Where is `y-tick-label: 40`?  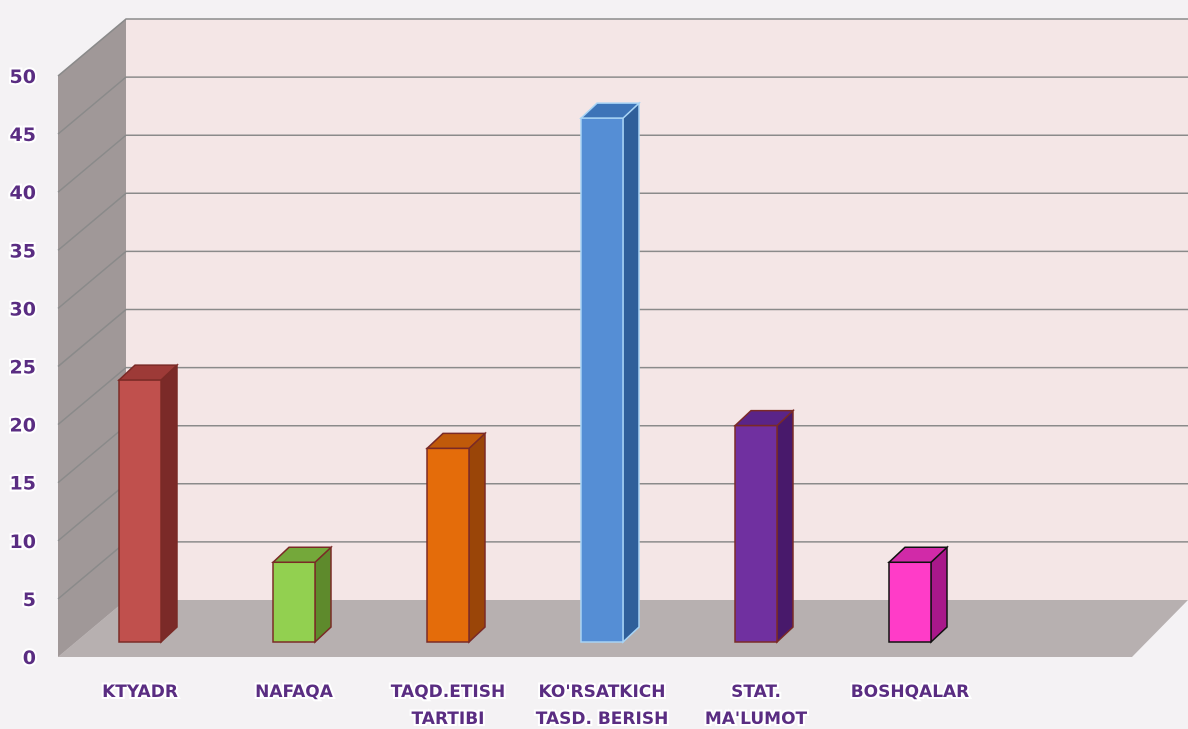 y-tick-label: 40 is located at coordinates (23, 193).